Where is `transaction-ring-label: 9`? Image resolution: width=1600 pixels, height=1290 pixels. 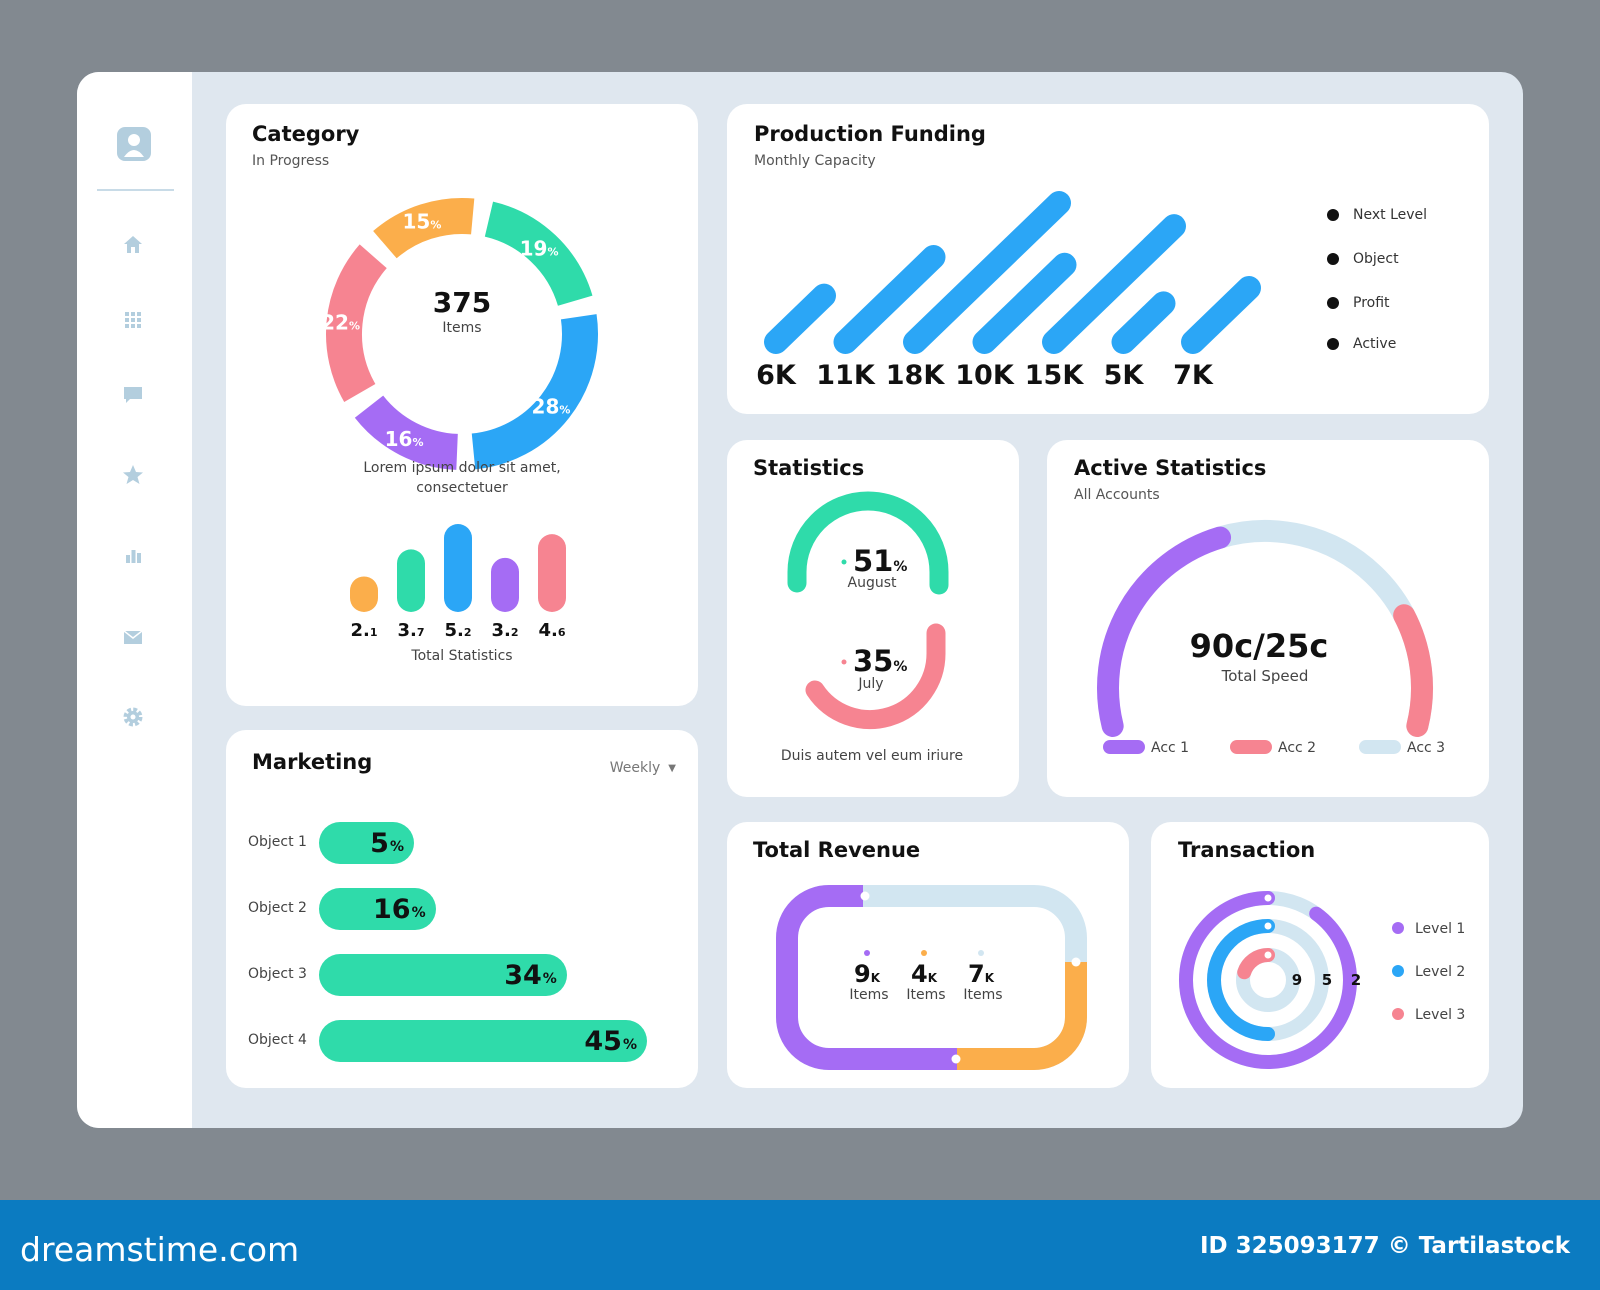
transaction-ring-label: 9 is located at coordinates (1297, 980).